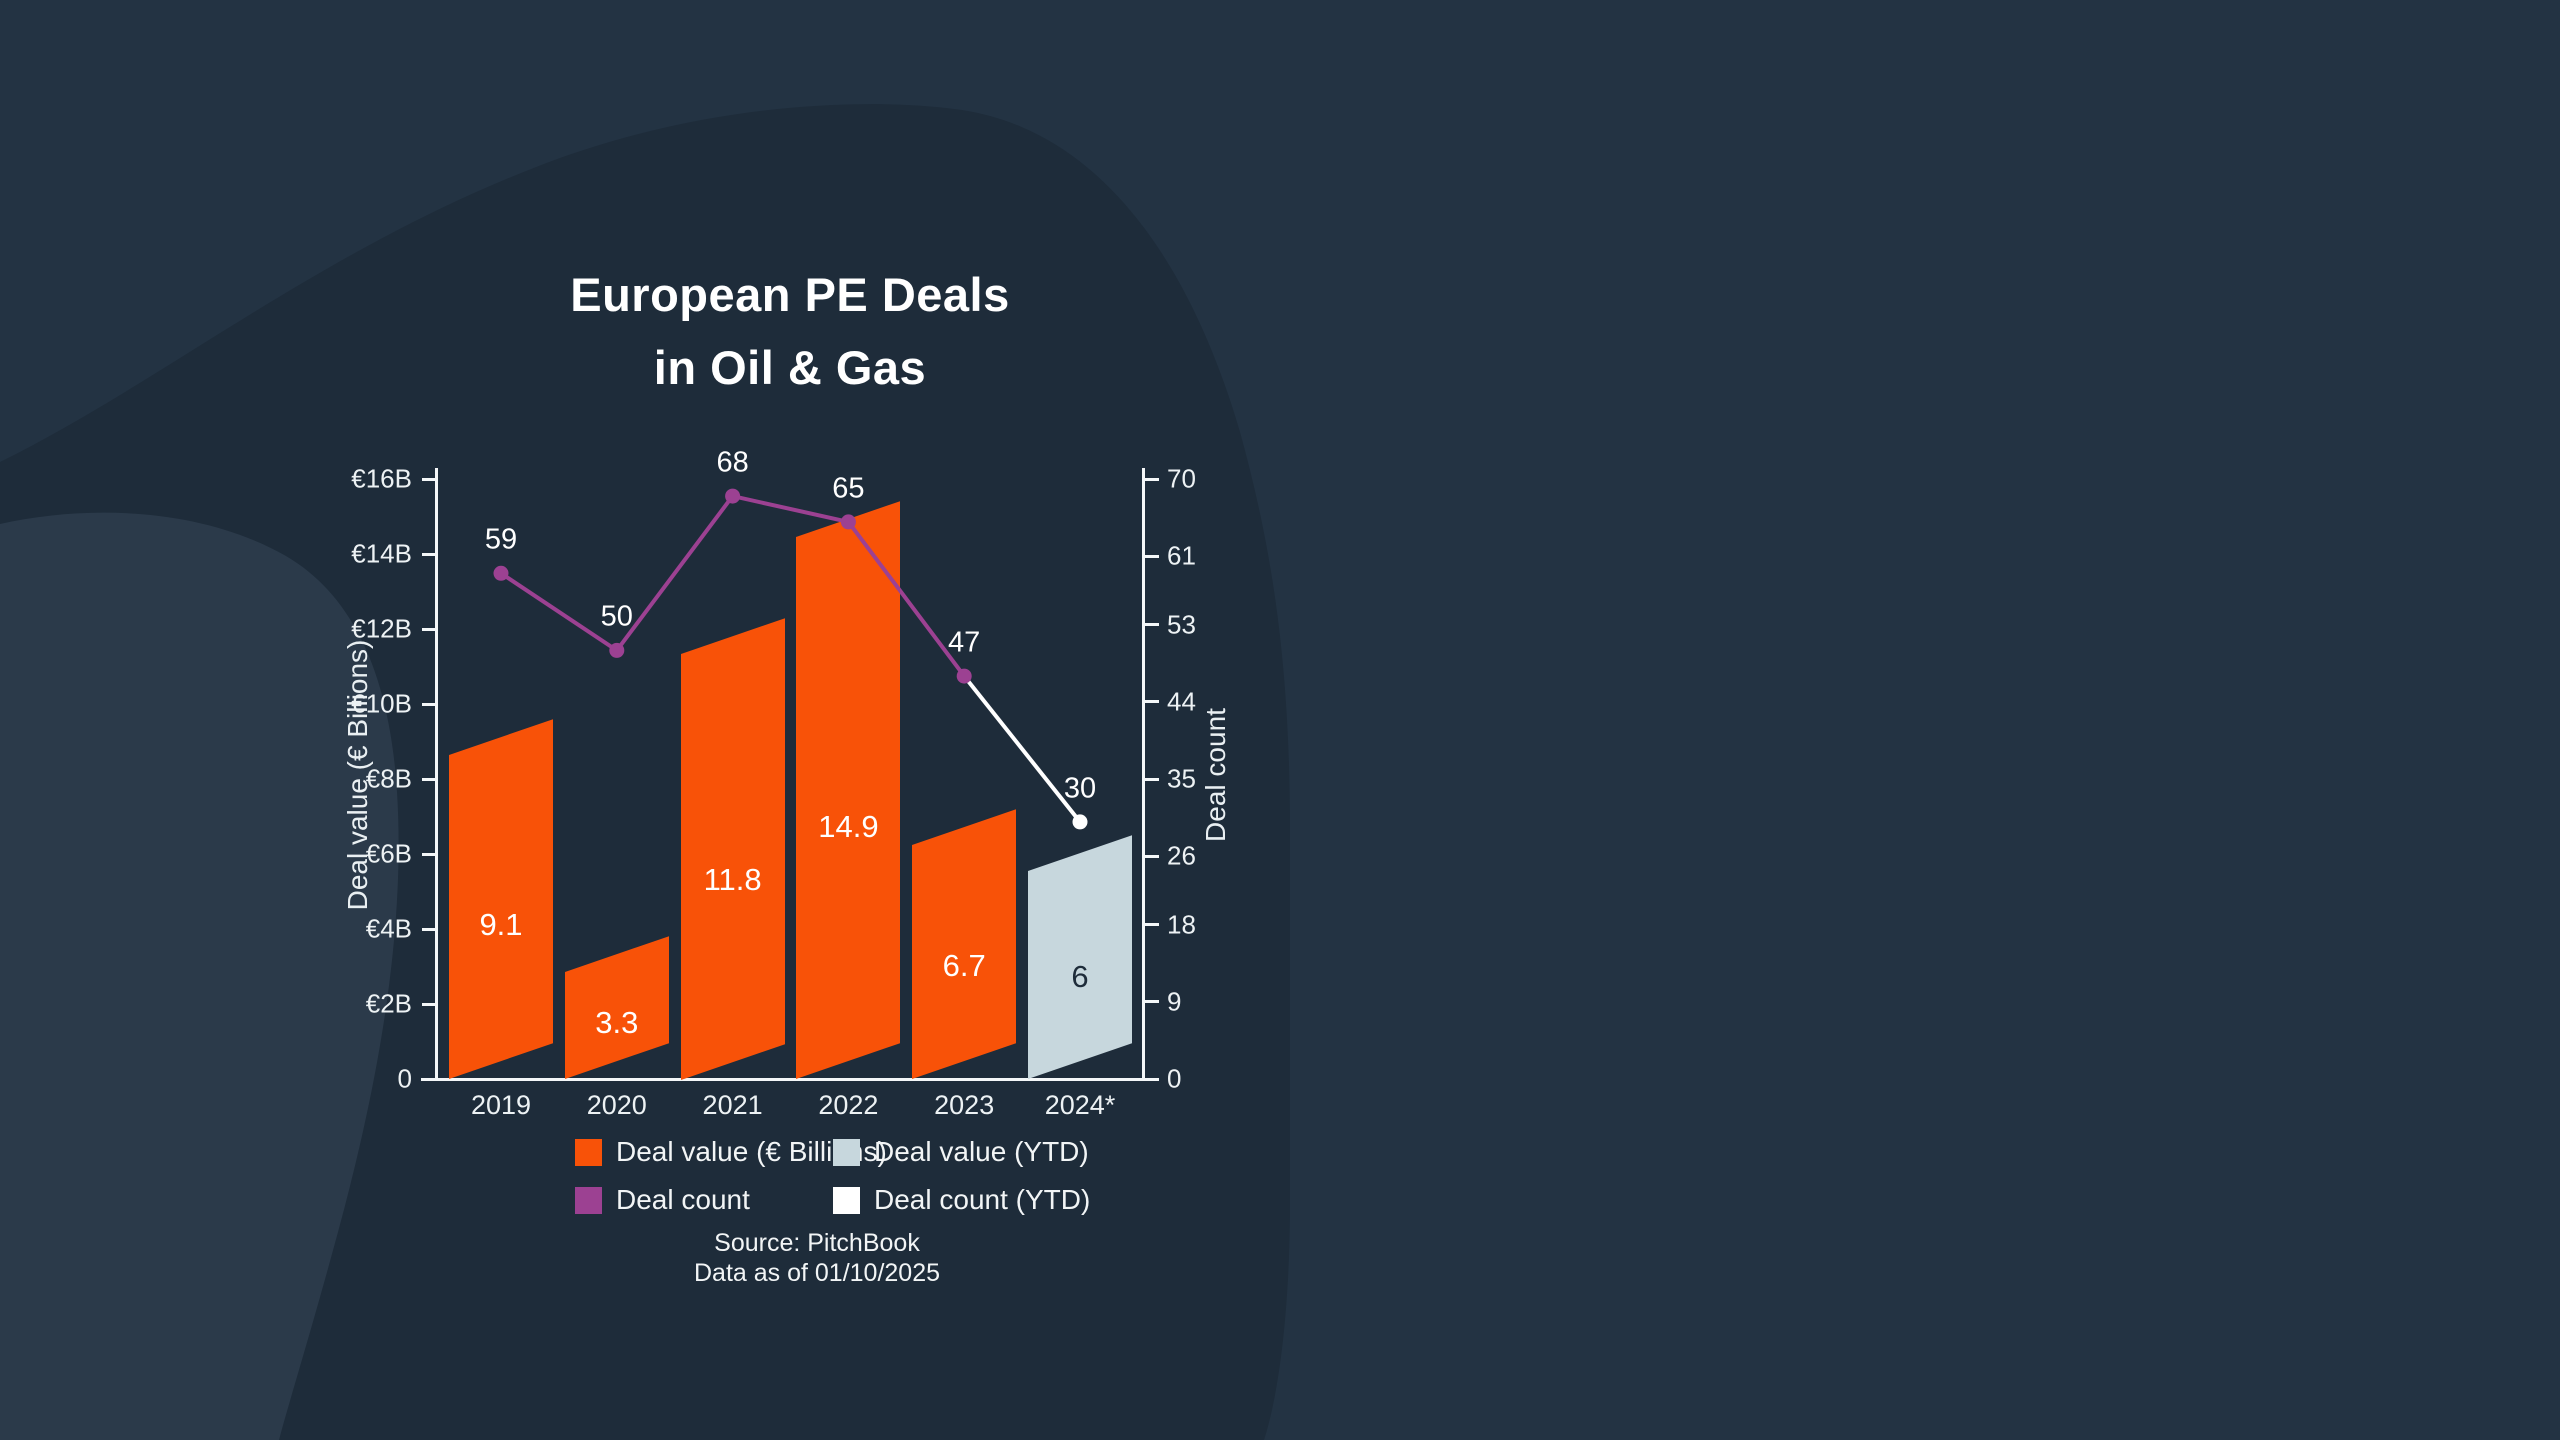 This screenshot has width=2560, height=1440. What do you see at coordinates (964, 965) in the screenshot?
I see `bar-value-2023: 6.7` at bounding box center [964, 965].